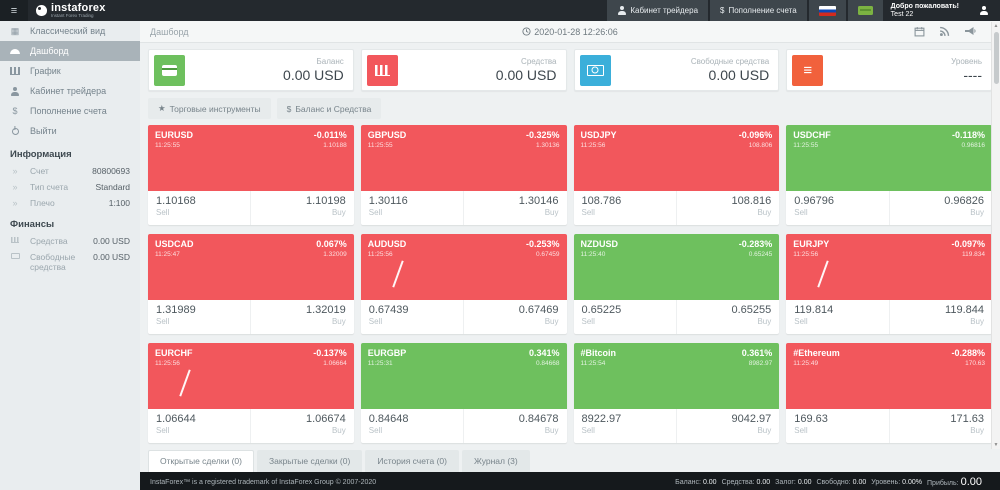 The height and width of the screenshot is (490, 1000). I want to click on account-row: » Счет 80800693, so click(70, 171).